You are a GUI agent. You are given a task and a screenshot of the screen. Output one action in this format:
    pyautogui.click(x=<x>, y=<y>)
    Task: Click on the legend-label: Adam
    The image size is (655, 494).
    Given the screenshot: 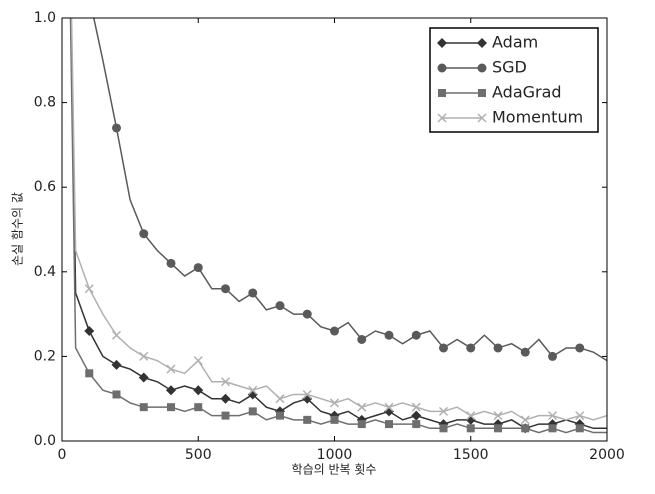 What is the action you would take?
    pyautogui.click(x=515, y=42)
    